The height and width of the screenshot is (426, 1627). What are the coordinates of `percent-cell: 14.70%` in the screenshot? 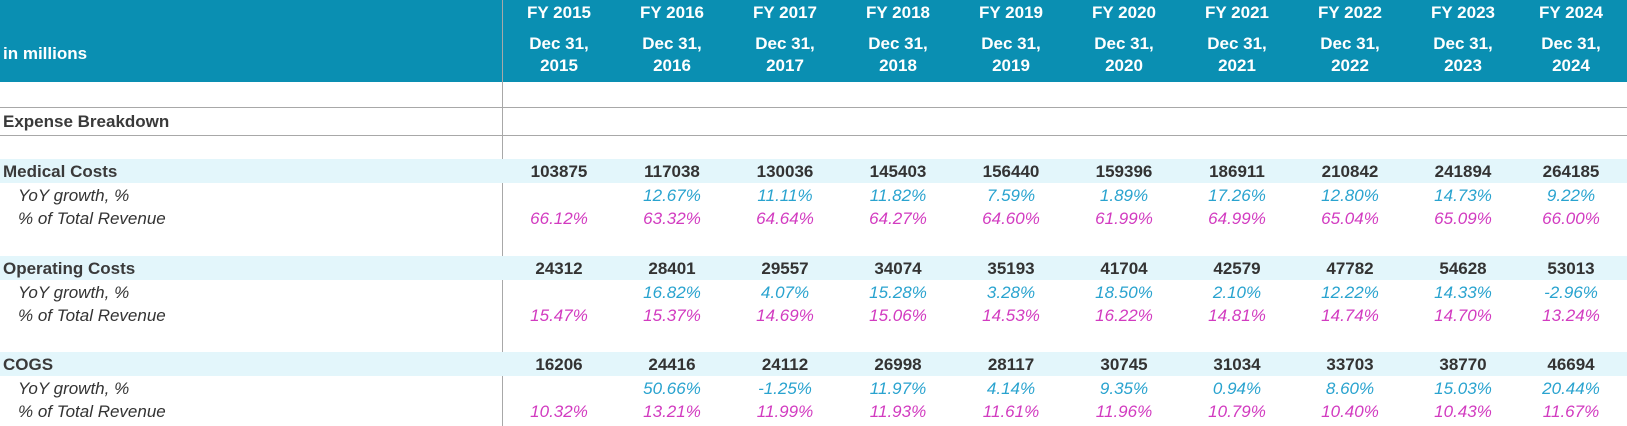 It's located at (1463, 315).